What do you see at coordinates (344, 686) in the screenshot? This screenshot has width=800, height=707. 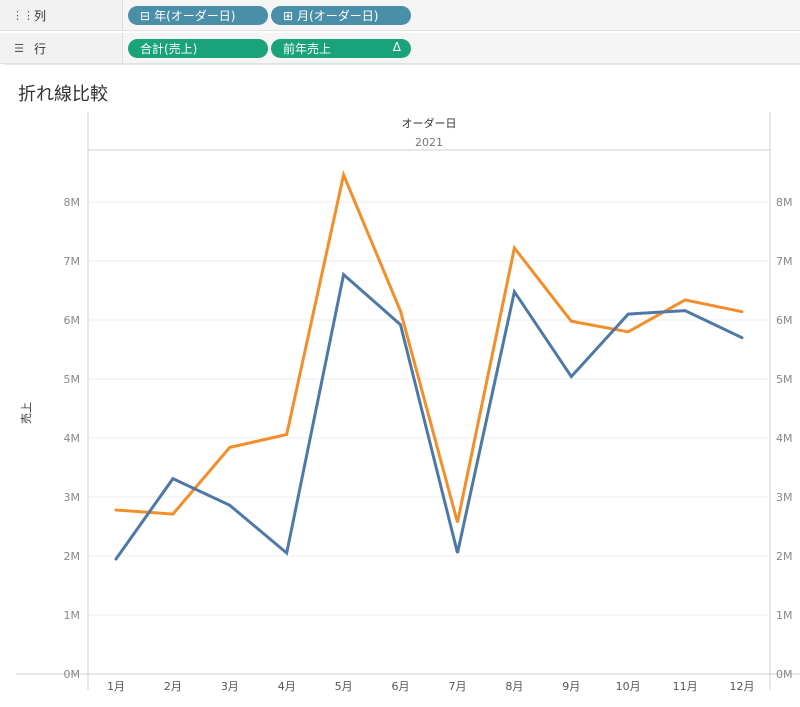 I see `x-tick-label: 5月` at bounding box center [344, 686].